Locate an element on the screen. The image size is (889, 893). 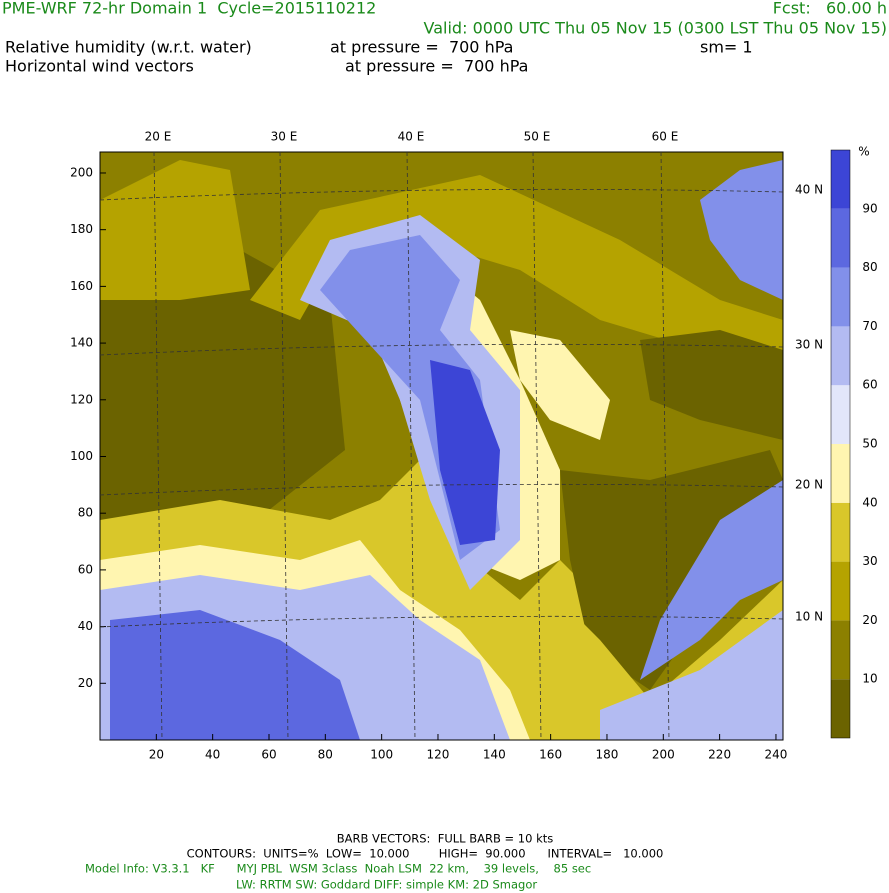
x-tick-label: 160 is located at coordinates (550, 755).